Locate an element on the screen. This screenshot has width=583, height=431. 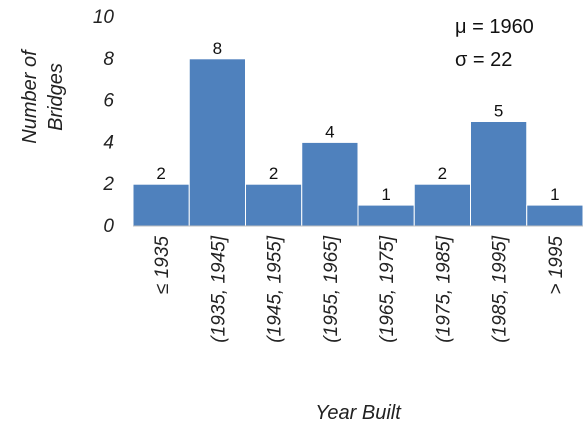
y-tick-label: 2 is located at coordinates (108, 184).